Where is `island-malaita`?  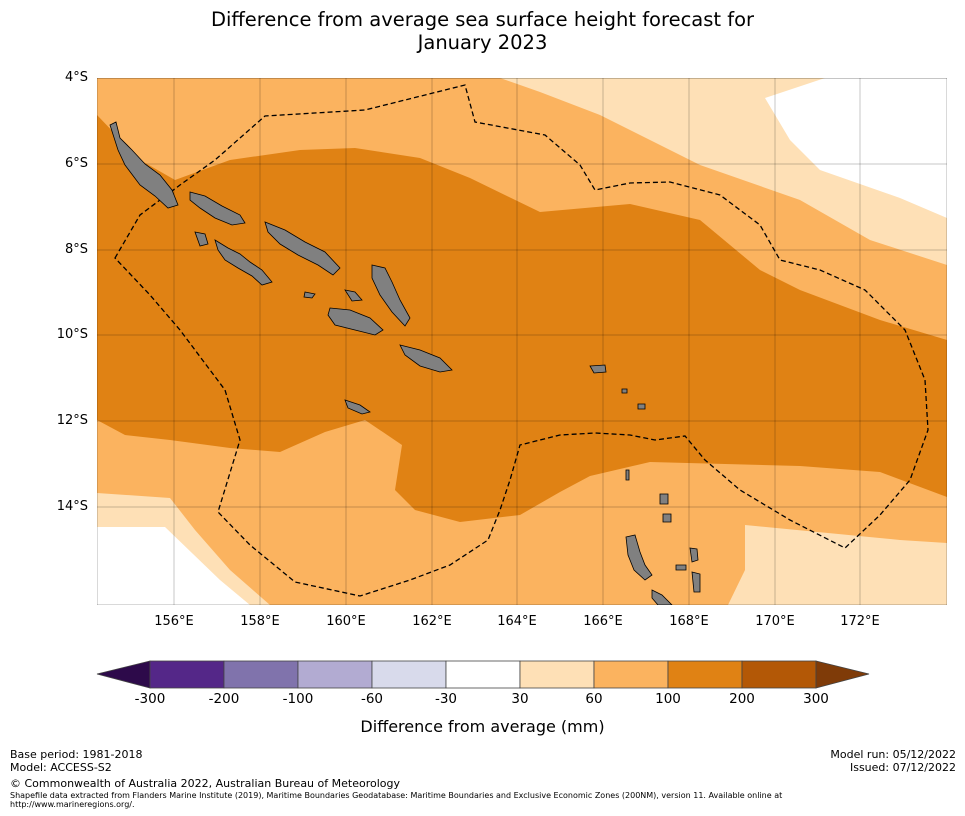 island-malaita is located at coordinates (391, 295).